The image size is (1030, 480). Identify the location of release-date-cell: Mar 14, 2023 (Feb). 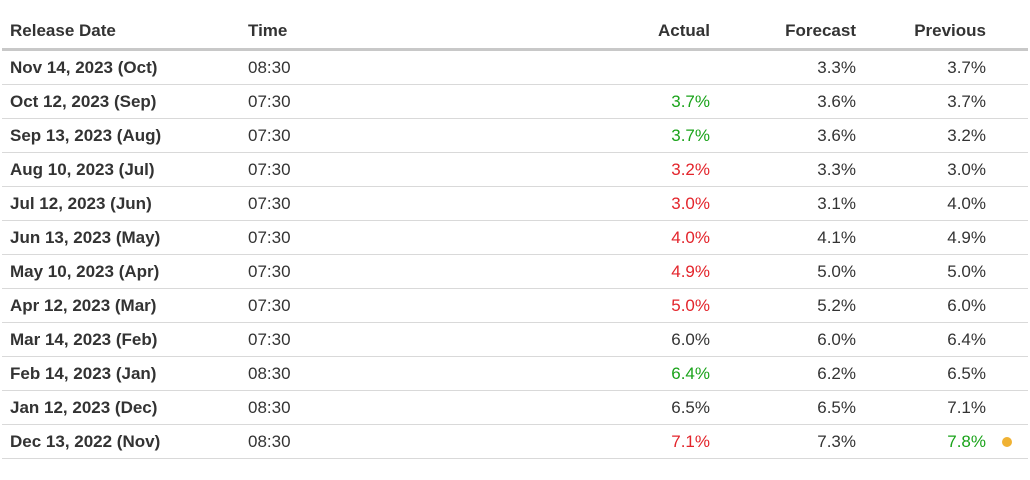
(84, 339).